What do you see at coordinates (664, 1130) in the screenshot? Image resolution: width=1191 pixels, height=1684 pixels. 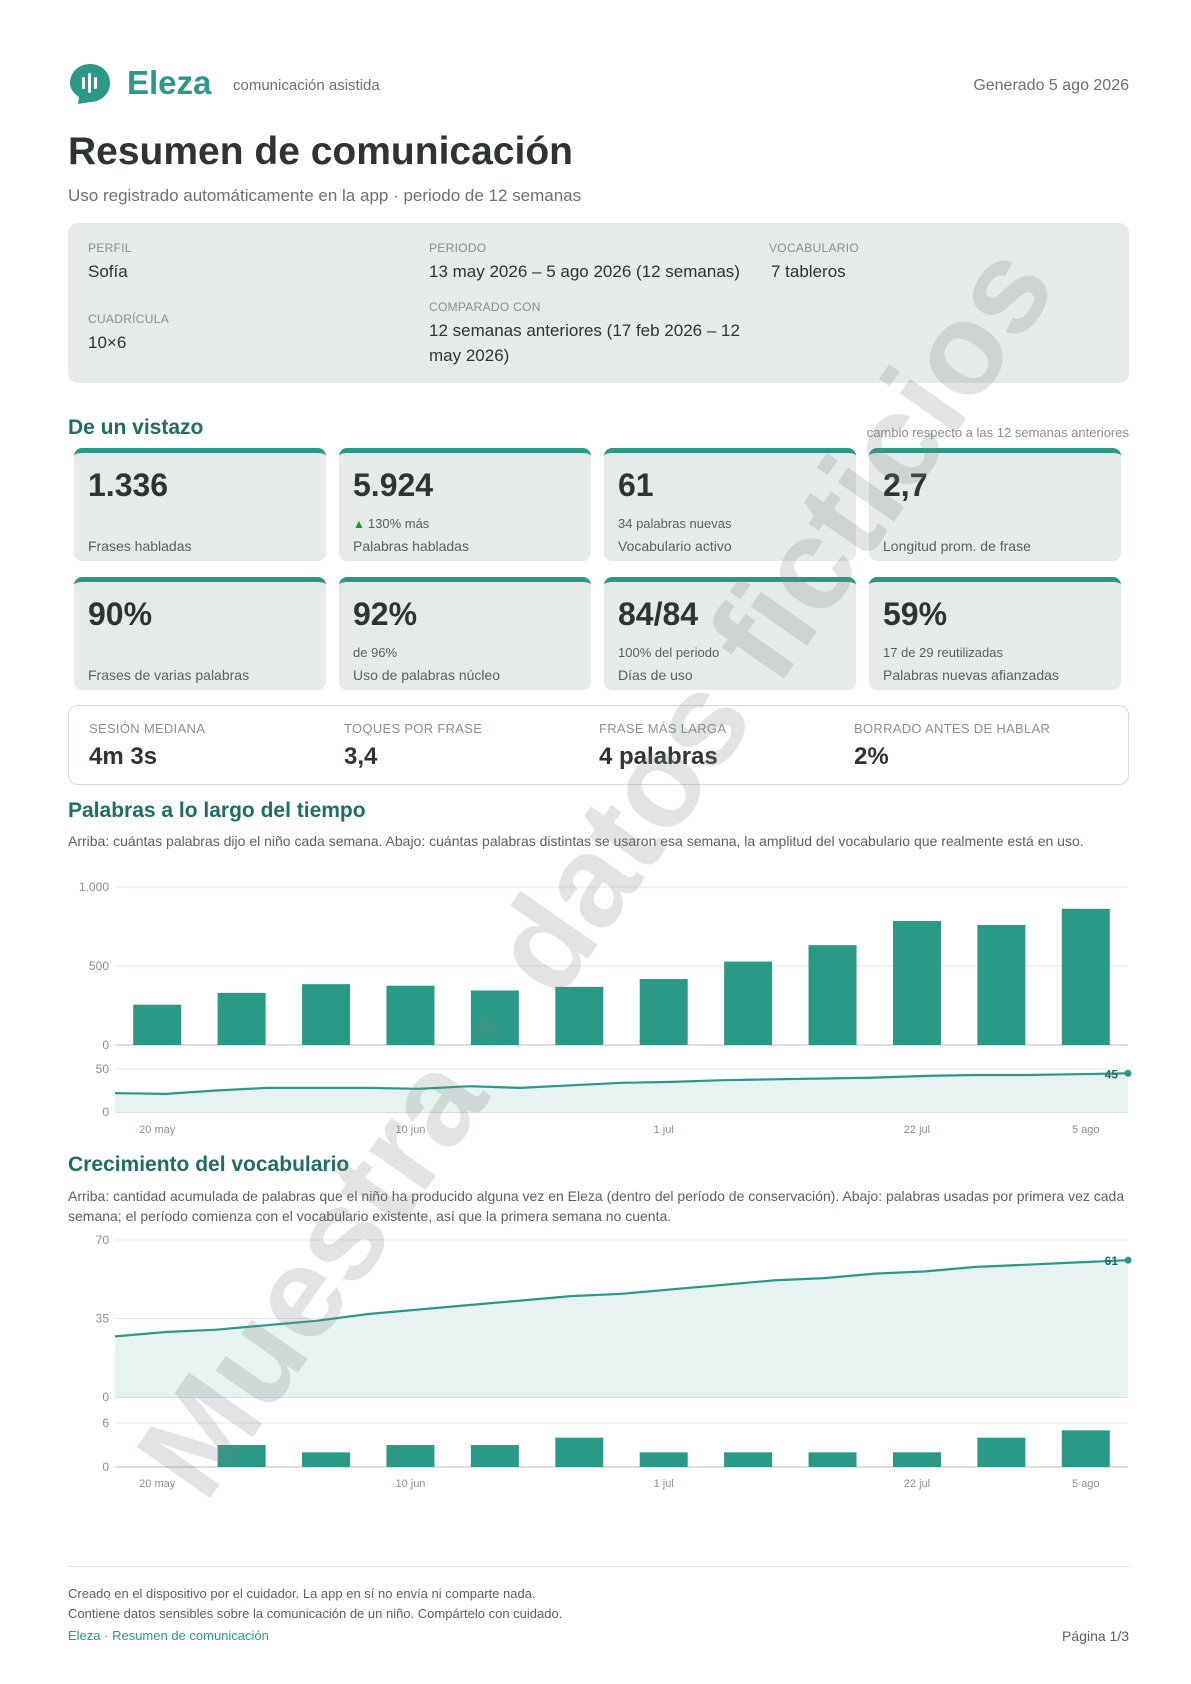 I see `words-axis-x-tick: 1 jul` at bounding box center [664, 1130].